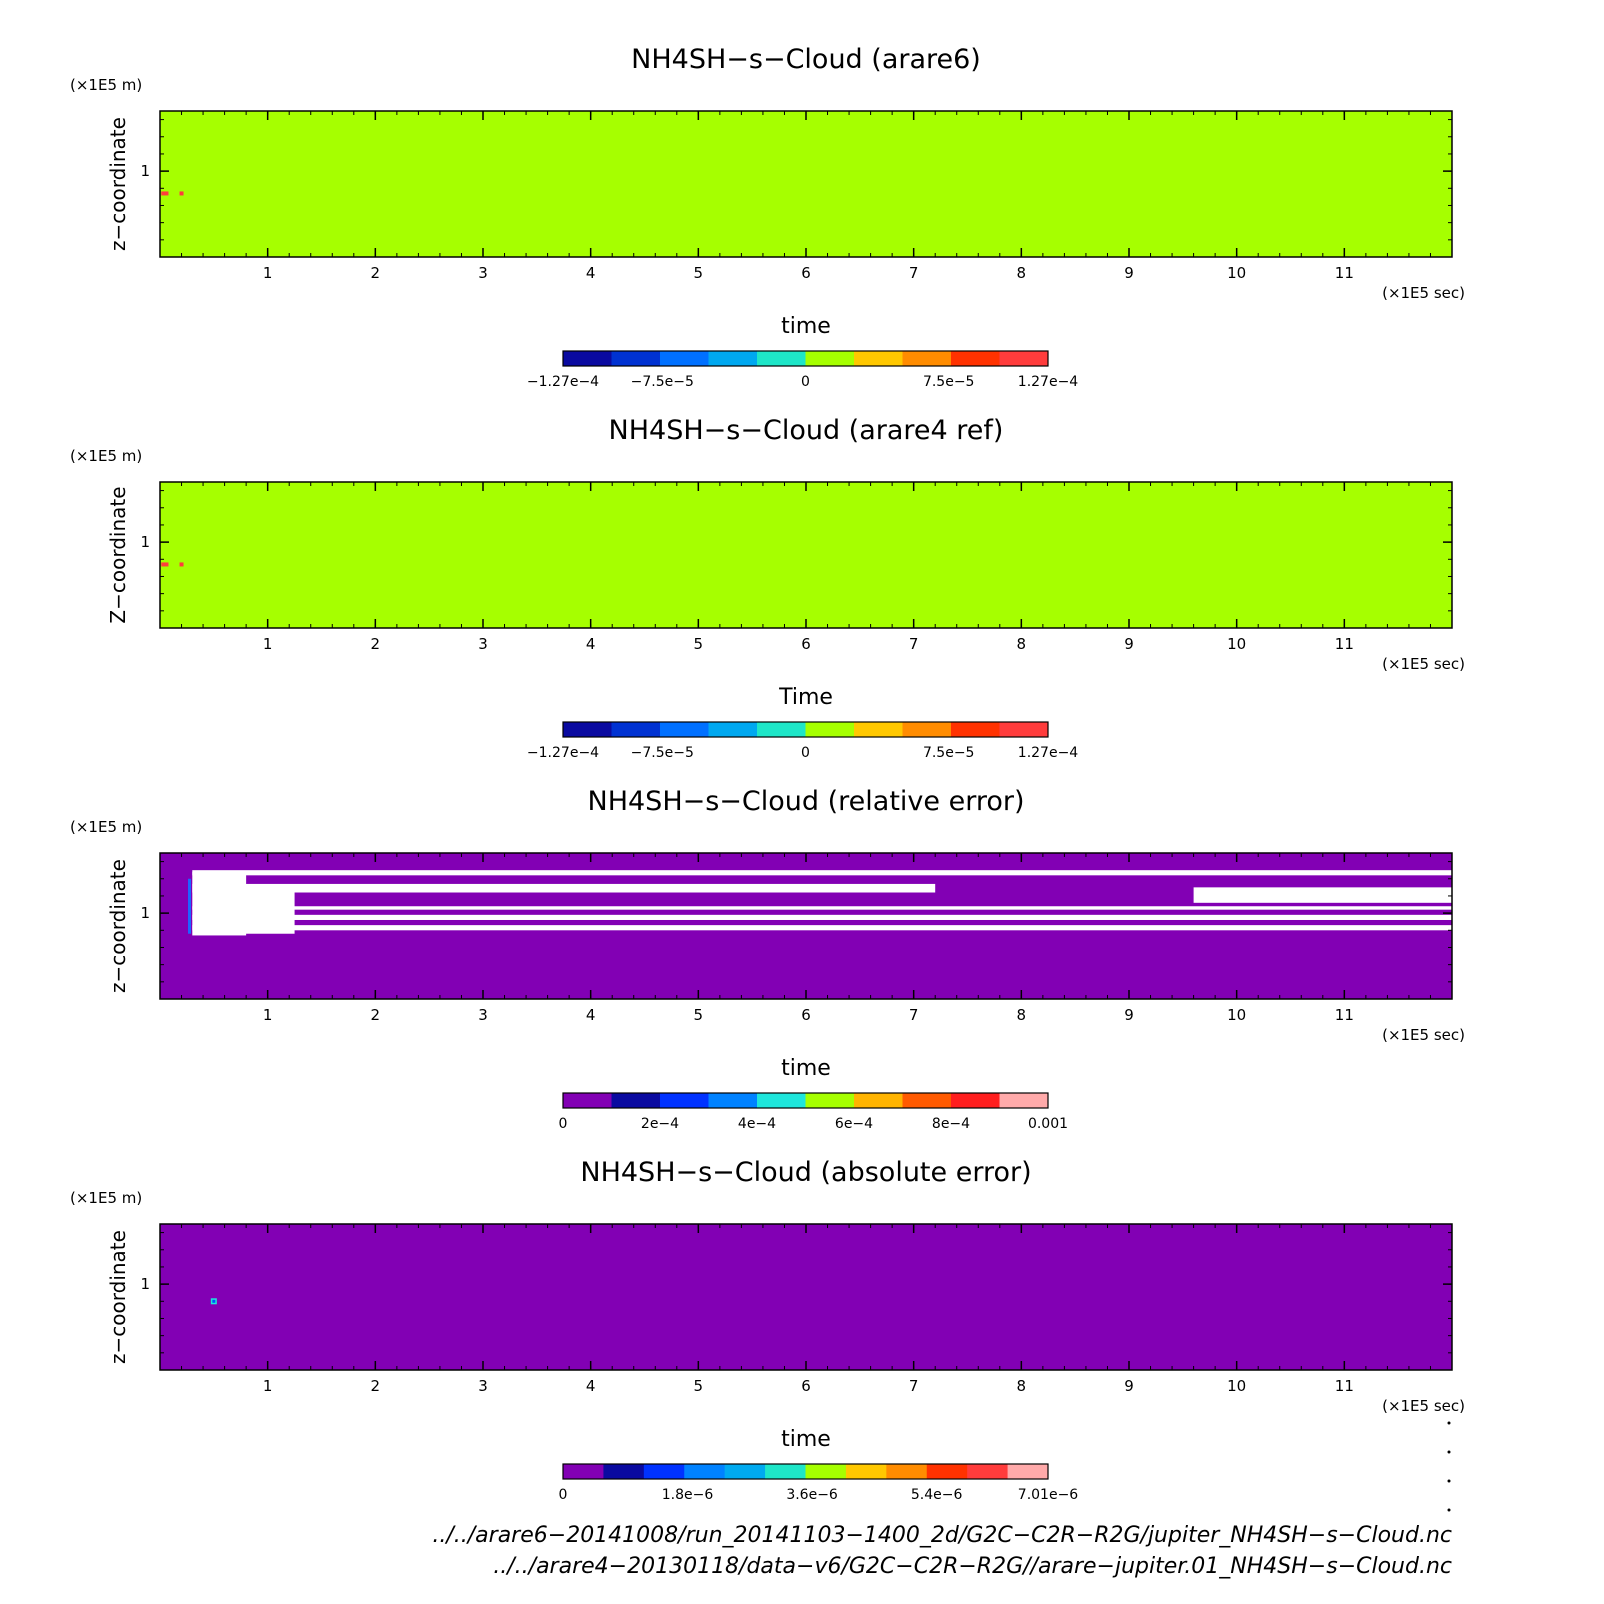  What do you see at coordinates (563, 753) in the screenshot?
I see `colorbar-tick-label: −1.27e−4` at bounding box center [563, 753].